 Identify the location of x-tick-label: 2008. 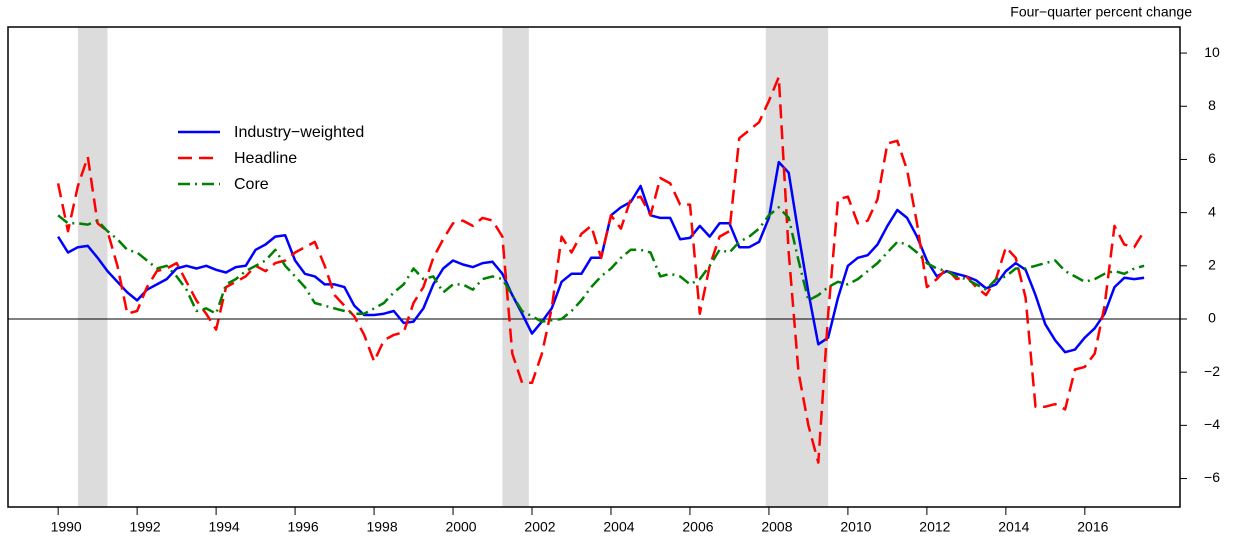
(776, 527).